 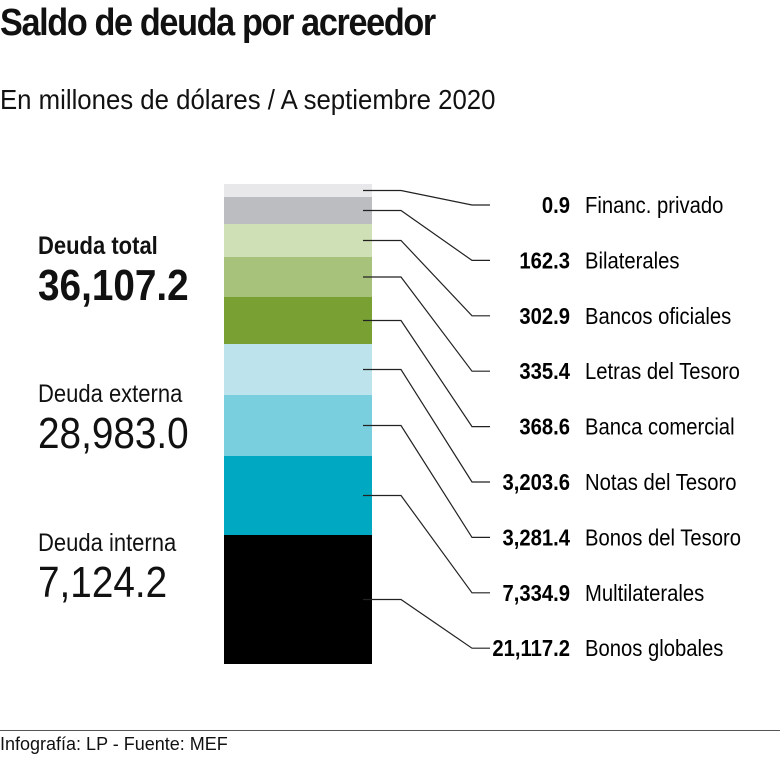 What do you see at coordinates (390, 730) in the screenshot?
I see `footer-divider` at bounding box center [390, 730].